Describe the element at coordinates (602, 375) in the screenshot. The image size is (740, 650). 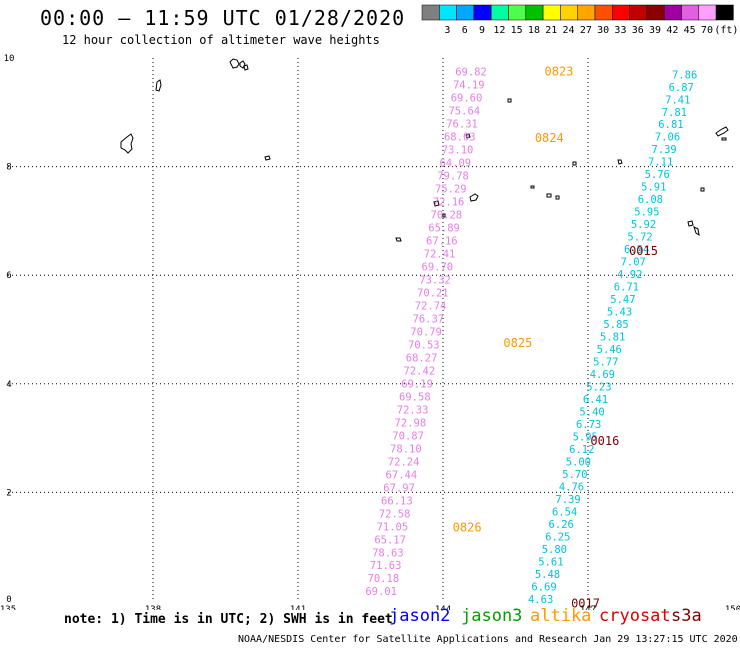
I see `cyan-wave-height-label: 4.69` at that location.